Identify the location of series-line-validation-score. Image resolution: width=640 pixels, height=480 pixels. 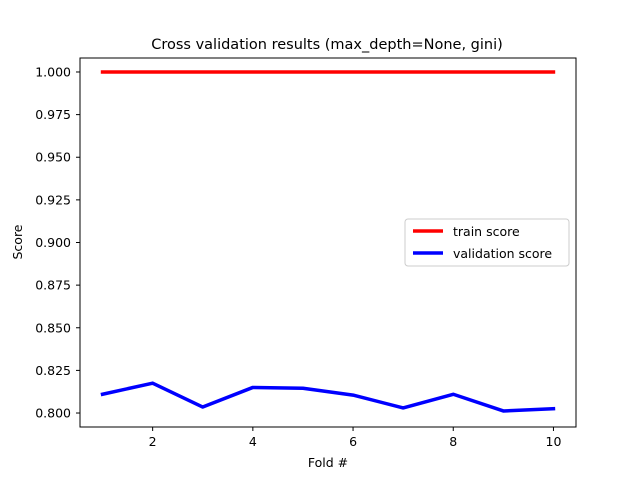
(328, 397).